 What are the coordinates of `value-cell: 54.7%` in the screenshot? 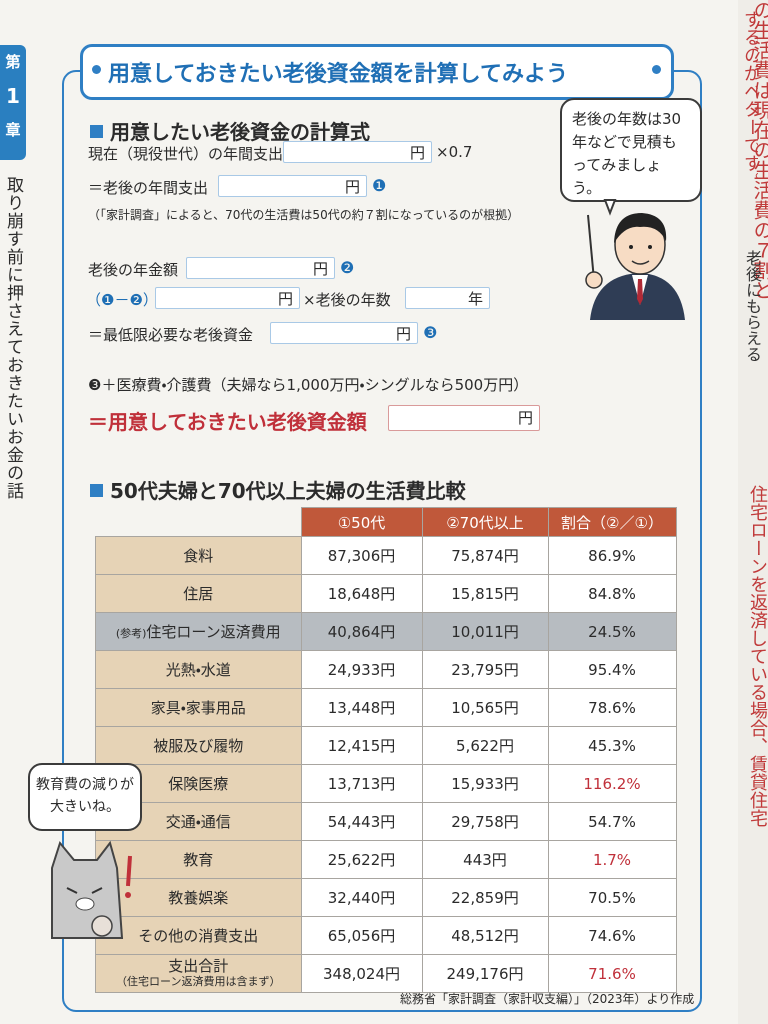 It's located at (612, 821).